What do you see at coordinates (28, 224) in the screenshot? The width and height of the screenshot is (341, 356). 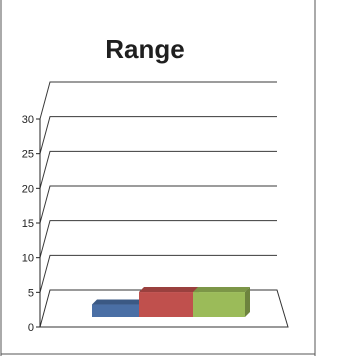 I see `y-tick-label-15: 15` at bounding box center [28, 224].